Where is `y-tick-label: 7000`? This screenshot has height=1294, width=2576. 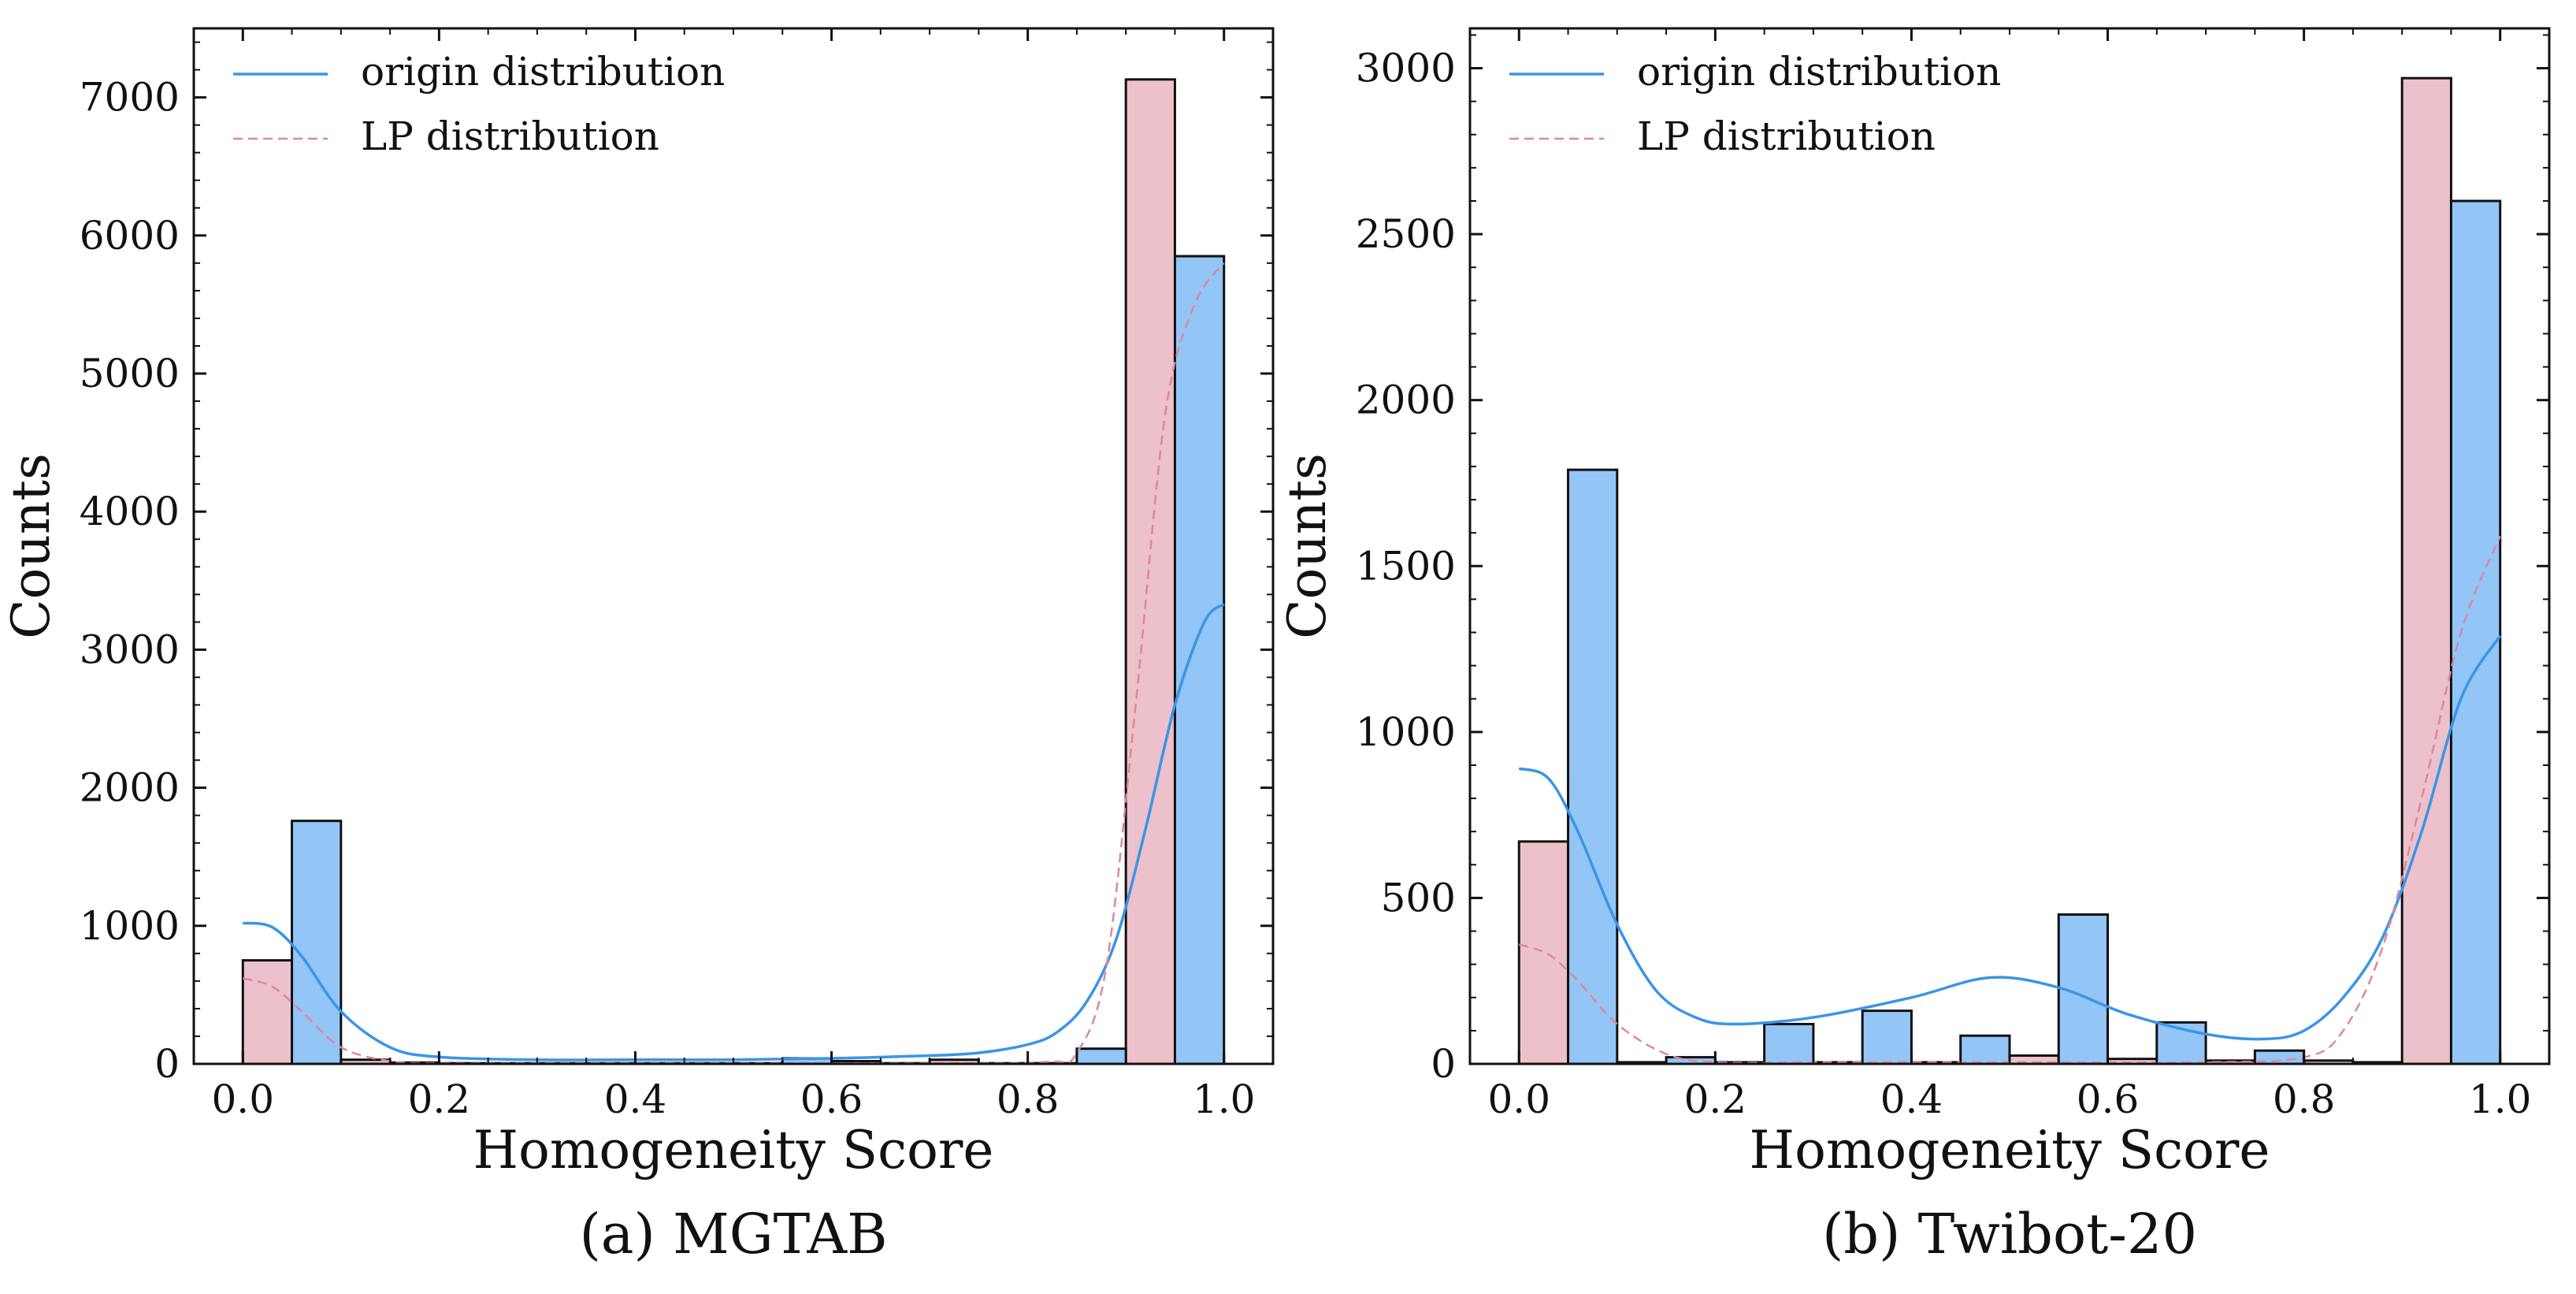 y-tick-label: 7000 is located at coordinates (130, 98).